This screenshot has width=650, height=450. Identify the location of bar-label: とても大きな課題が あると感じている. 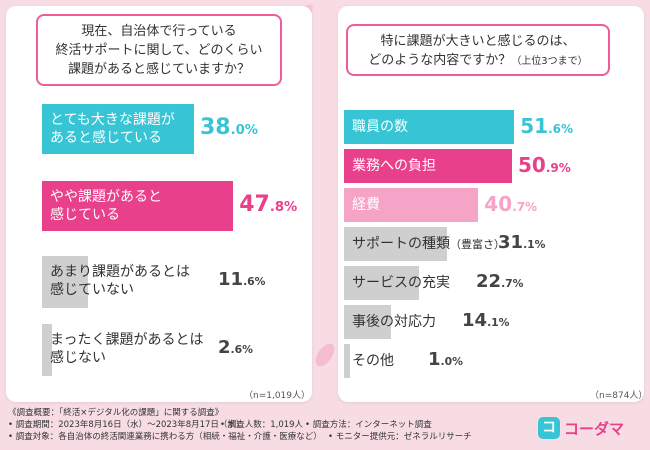
(112, 129).